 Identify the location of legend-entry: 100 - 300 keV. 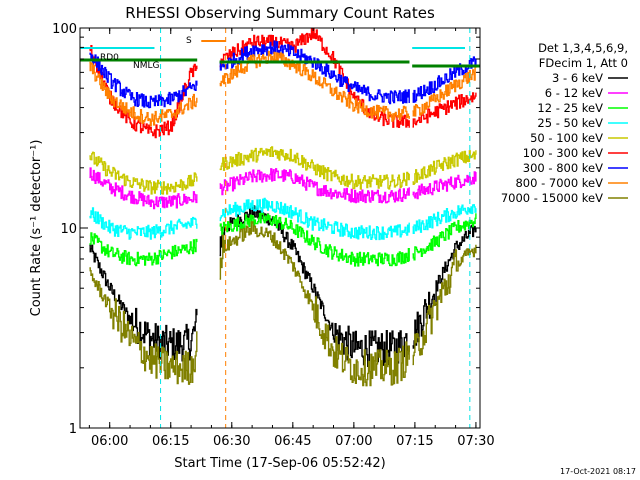
(563, 153).